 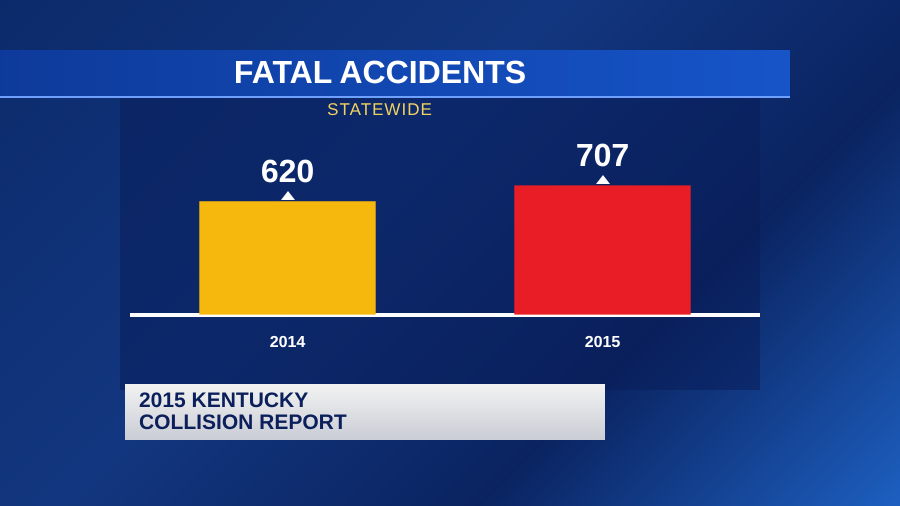 I want to click on x-tick-label: 2014, so click(x=288, y=342).